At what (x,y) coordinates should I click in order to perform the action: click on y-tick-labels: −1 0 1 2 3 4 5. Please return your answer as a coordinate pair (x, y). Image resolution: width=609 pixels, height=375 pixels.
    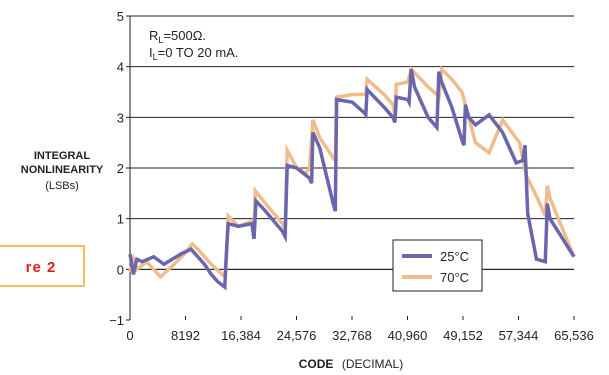
    Looking at the image, I should click on (119, 168).